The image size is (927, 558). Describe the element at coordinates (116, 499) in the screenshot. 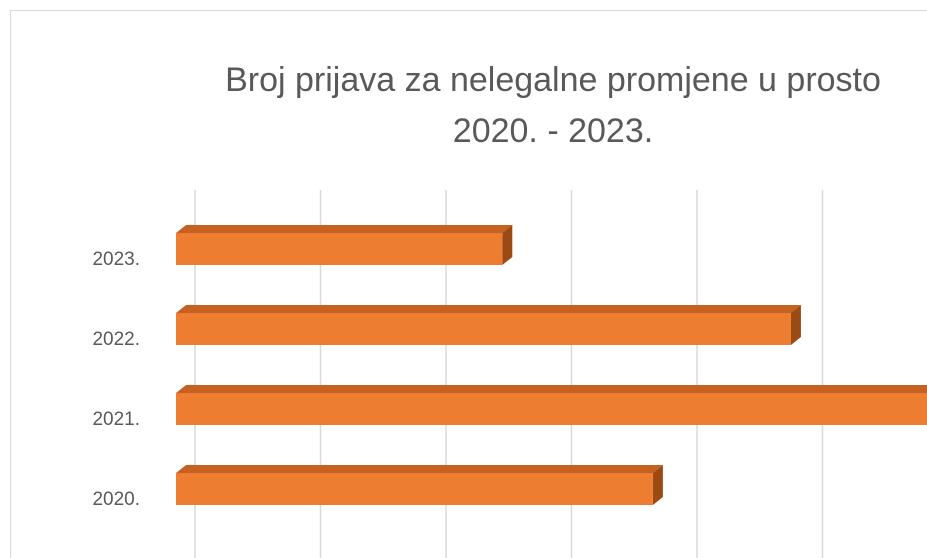

I see `y-tick-label: 2020.` at that location.